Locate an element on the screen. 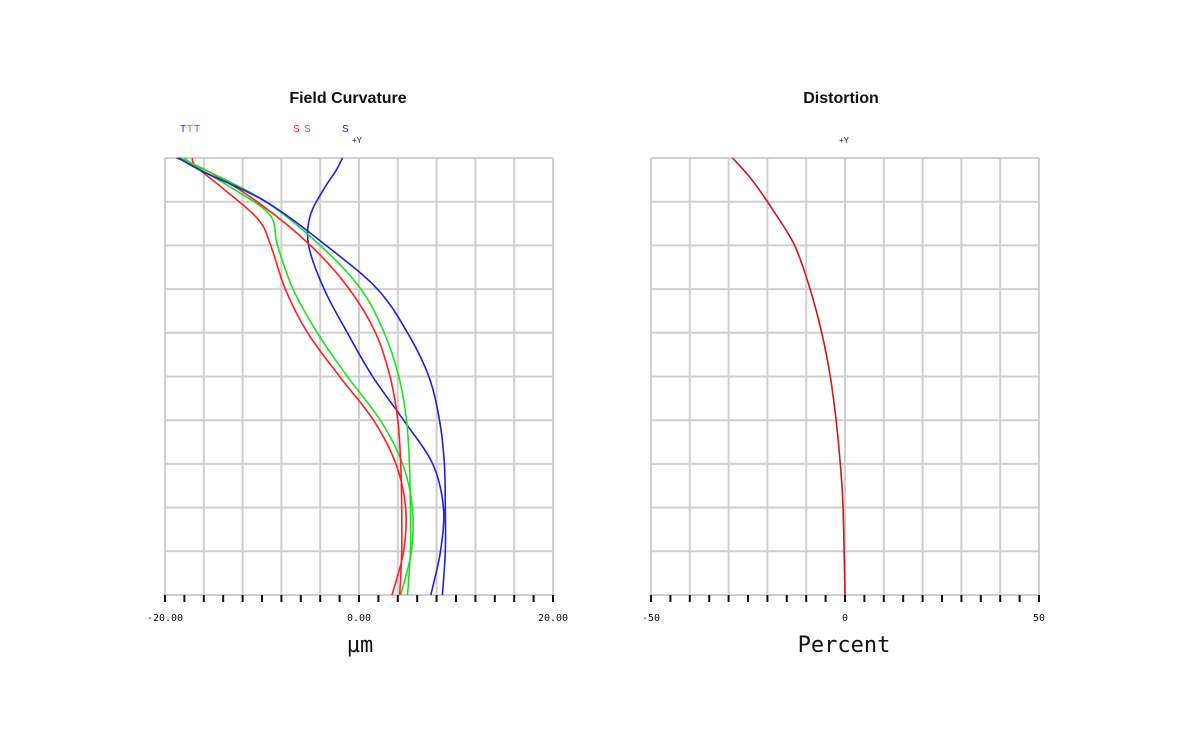  x-tick-label: 0 is located at coordinates (845, 618).